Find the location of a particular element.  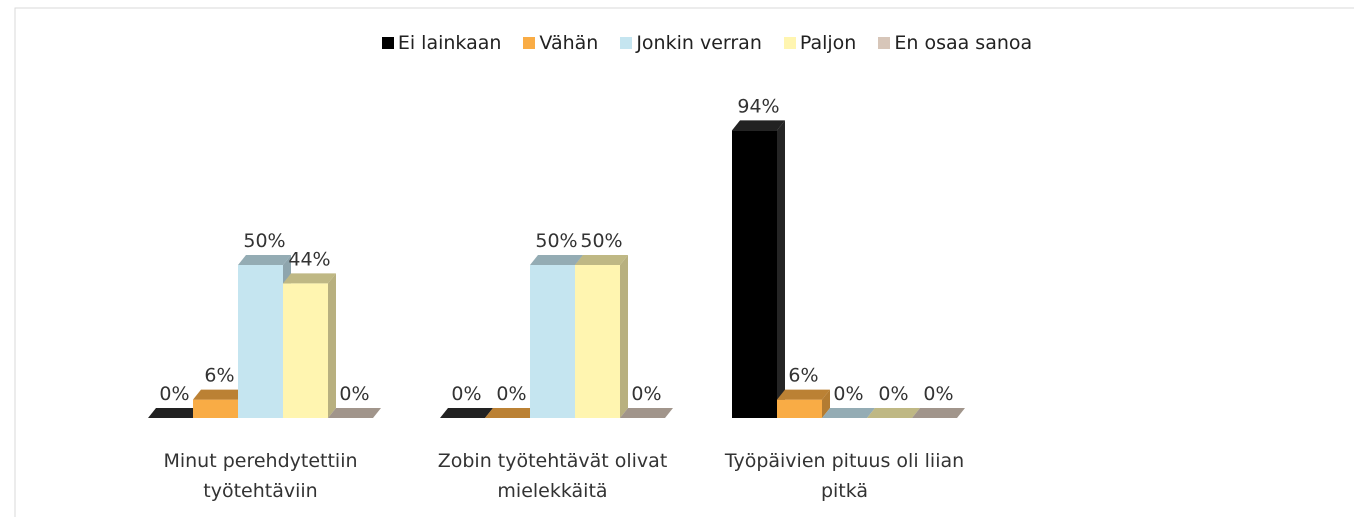

legend-label: Ei lainkaan is located at coordinates (449, 43).